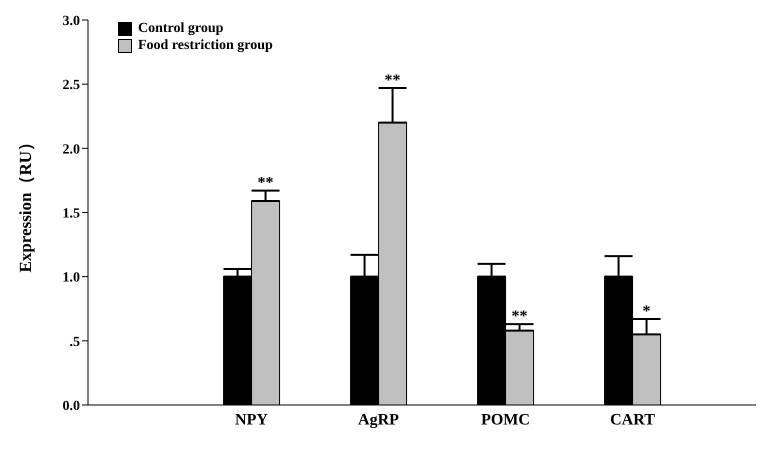 The image size is (774, 459). Describe the element at coordinates (71, 214) in the screenshot. I see `y-tick-label: 1.5` at that location.